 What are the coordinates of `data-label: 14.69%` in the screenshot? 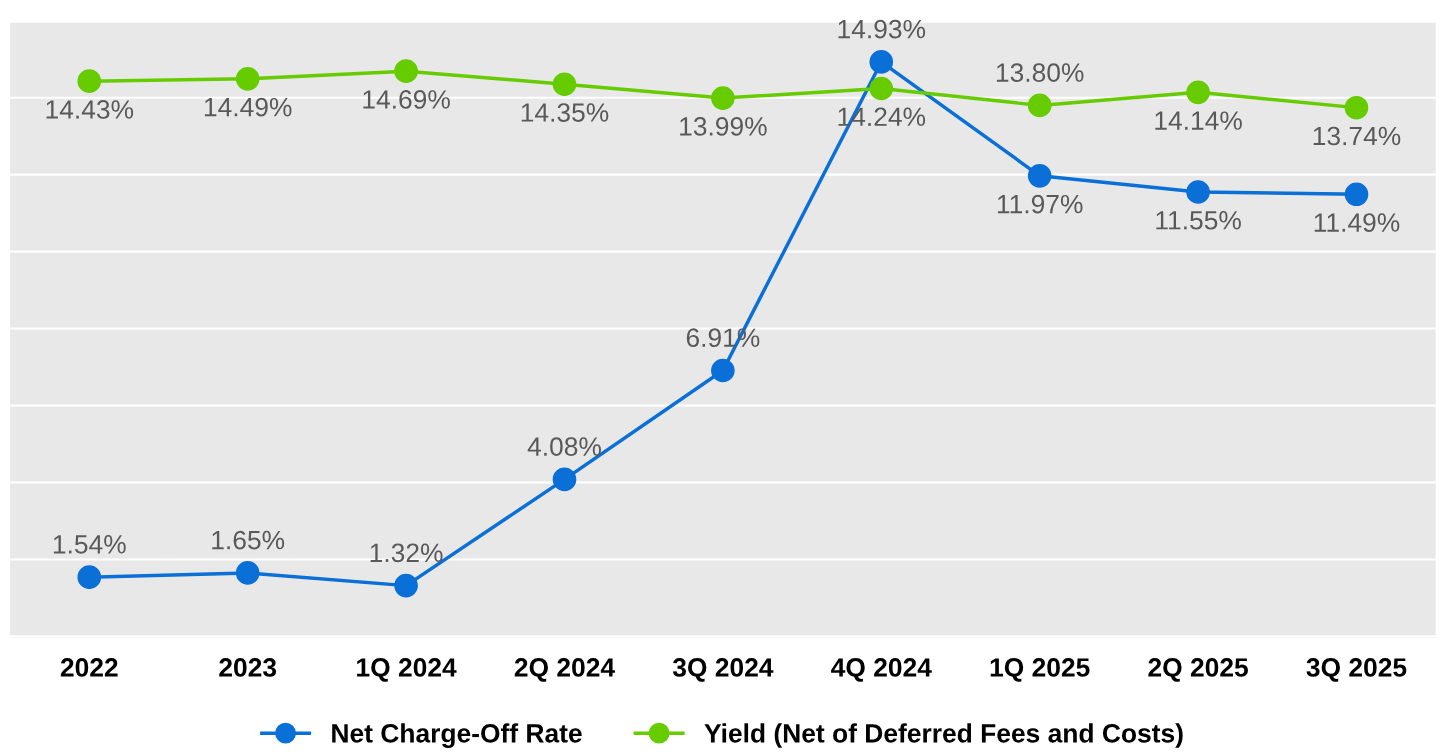 It's located at (406, 99).